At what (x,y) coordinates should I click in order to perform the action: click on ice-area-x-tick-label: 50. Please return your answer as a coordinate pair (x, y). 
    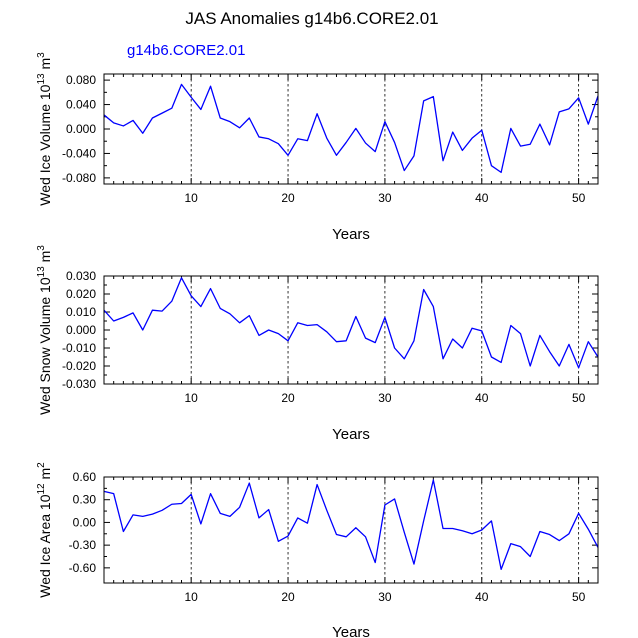
    Looking at the image, I should click on (579, 597).